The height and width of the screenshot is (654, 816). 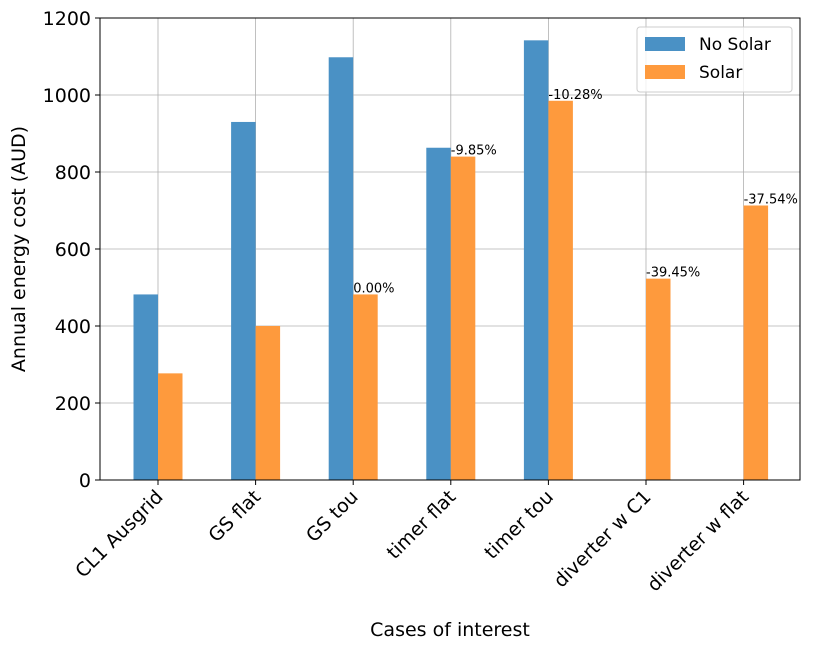 What do you see at coordinates (474, 151) in the screenshot?
I see `annotation: -9.85%` at bounding box center [474, 151].